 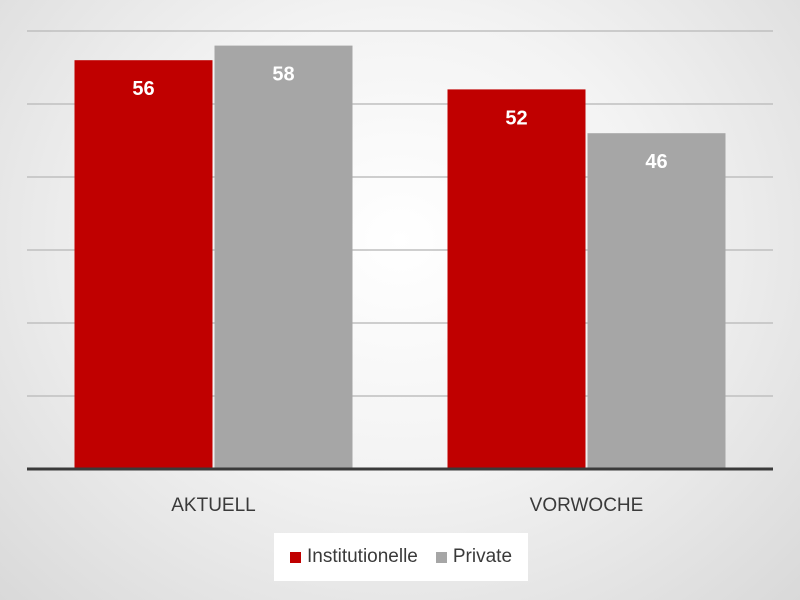 What do you see at coordinates (587, 505) in the screenshot?
I see `category-label: VORWOCHE` at bounding box center [587, 505].